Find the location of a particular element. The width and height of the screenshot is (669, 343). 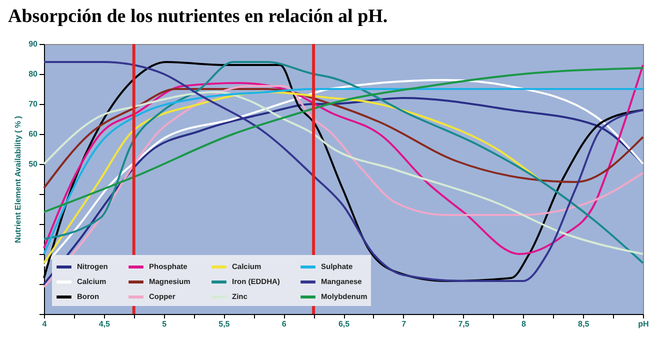

y-tick-label: 80 is located at coordinates (33, 74).